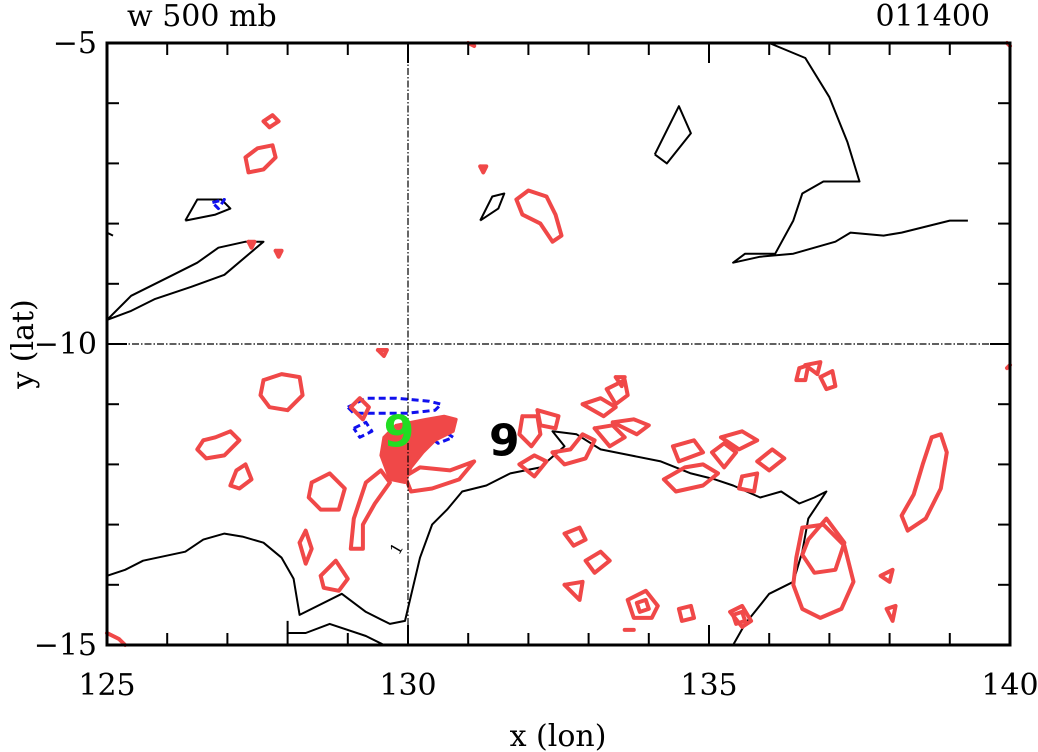 This screenshot has width=1038, height=752. Describe the element at coordinates (333, 321) in the screenshot. I see `negative-contour-layer` at that location.